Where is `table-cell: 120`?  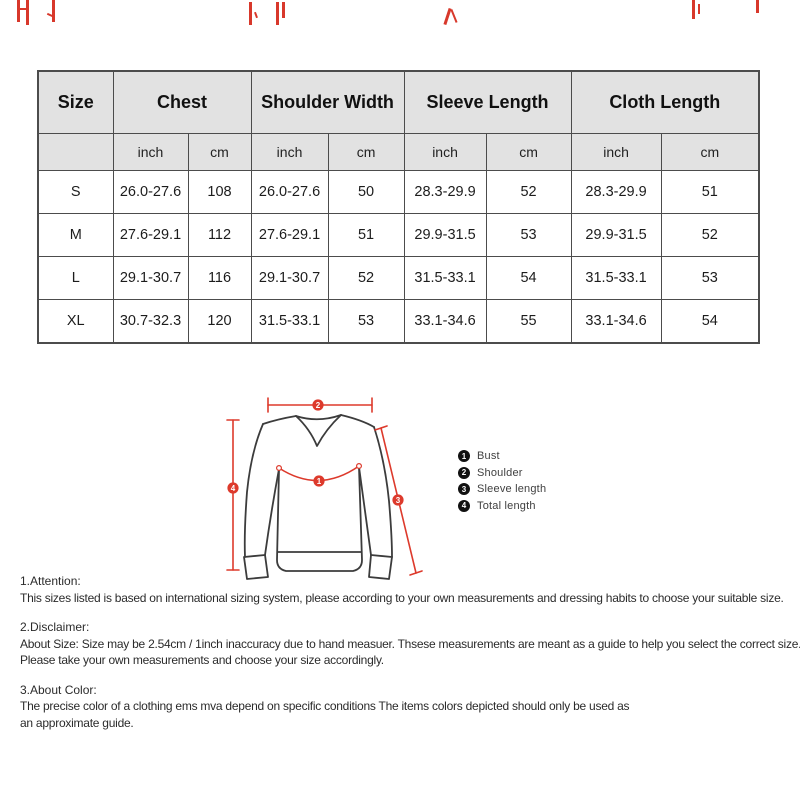 table-cell: 120 is located at coordinates (219, 321).